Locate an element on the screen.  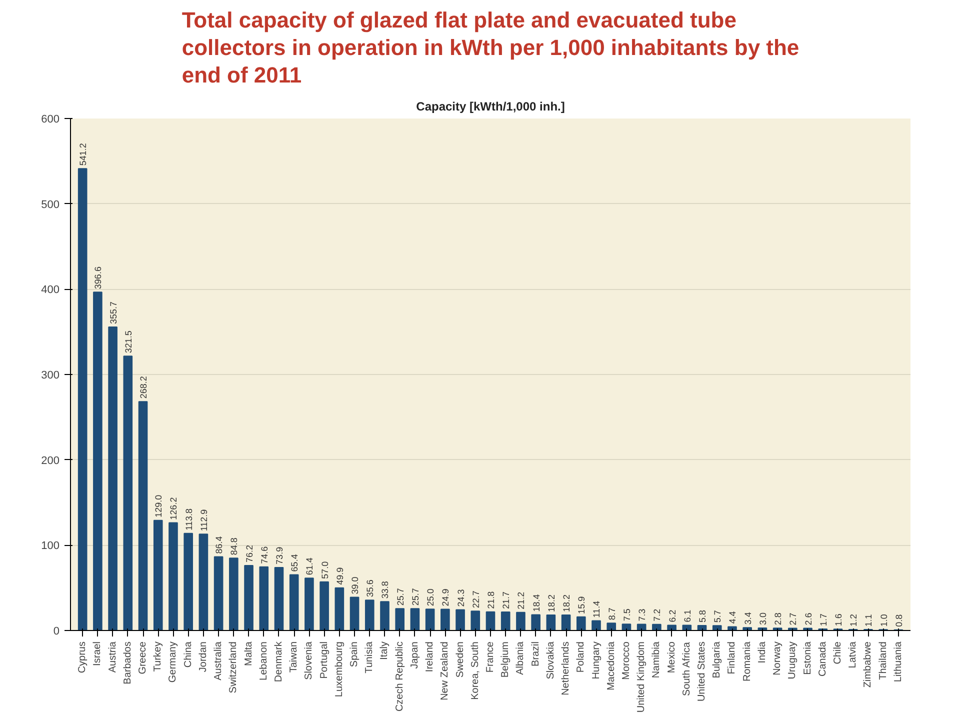
data-label: 76.2 is located at coordinates (249, 553).